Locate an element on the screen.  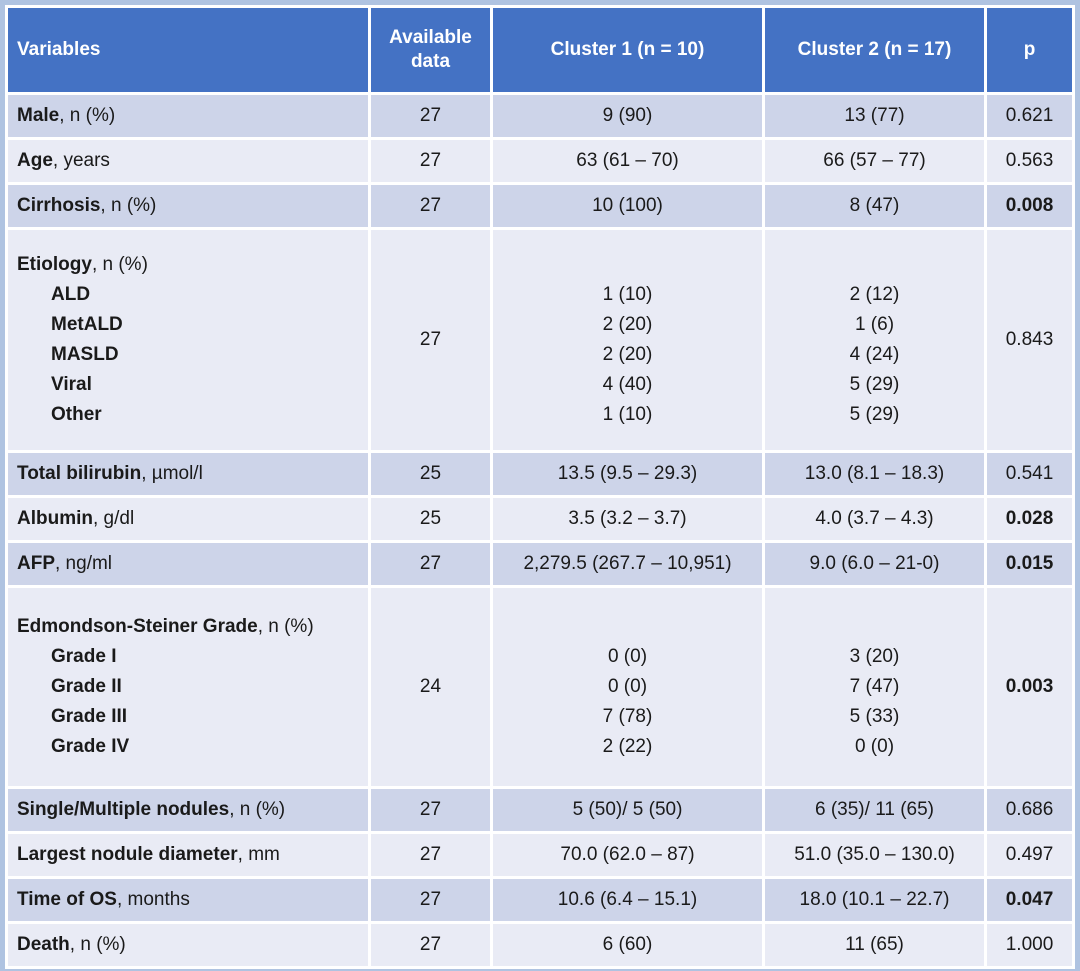
variable-unit: , µmol/l is located at coordinates (172, 473).